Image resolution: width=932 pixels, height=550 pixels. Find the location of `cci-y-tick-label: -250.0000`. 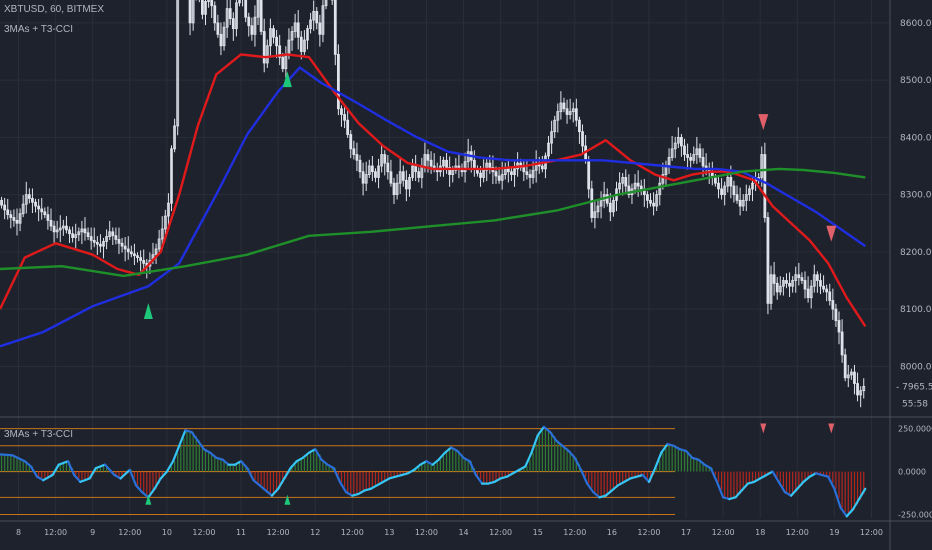

cci-y-tick-label: -250.0000 is located at coordinates (915, 515).